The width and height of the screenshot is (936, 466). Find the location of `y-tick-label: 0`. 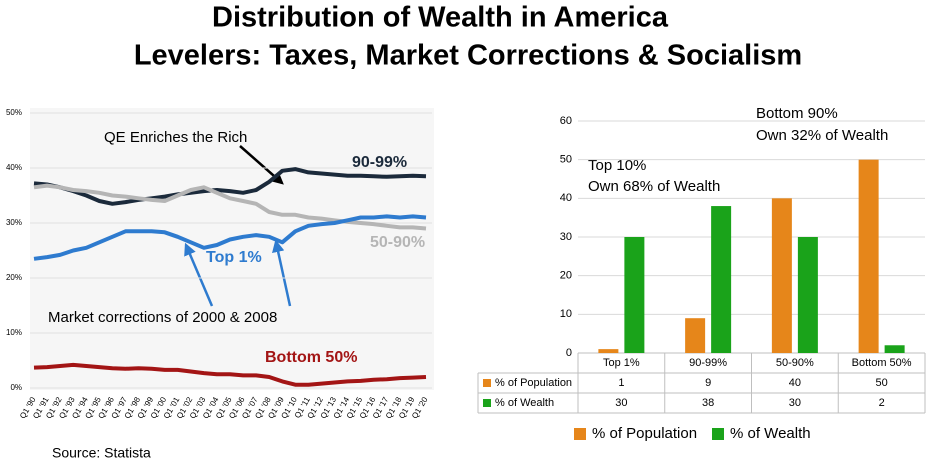

y-tick-label: 0 is located at coordinates (569, 353).